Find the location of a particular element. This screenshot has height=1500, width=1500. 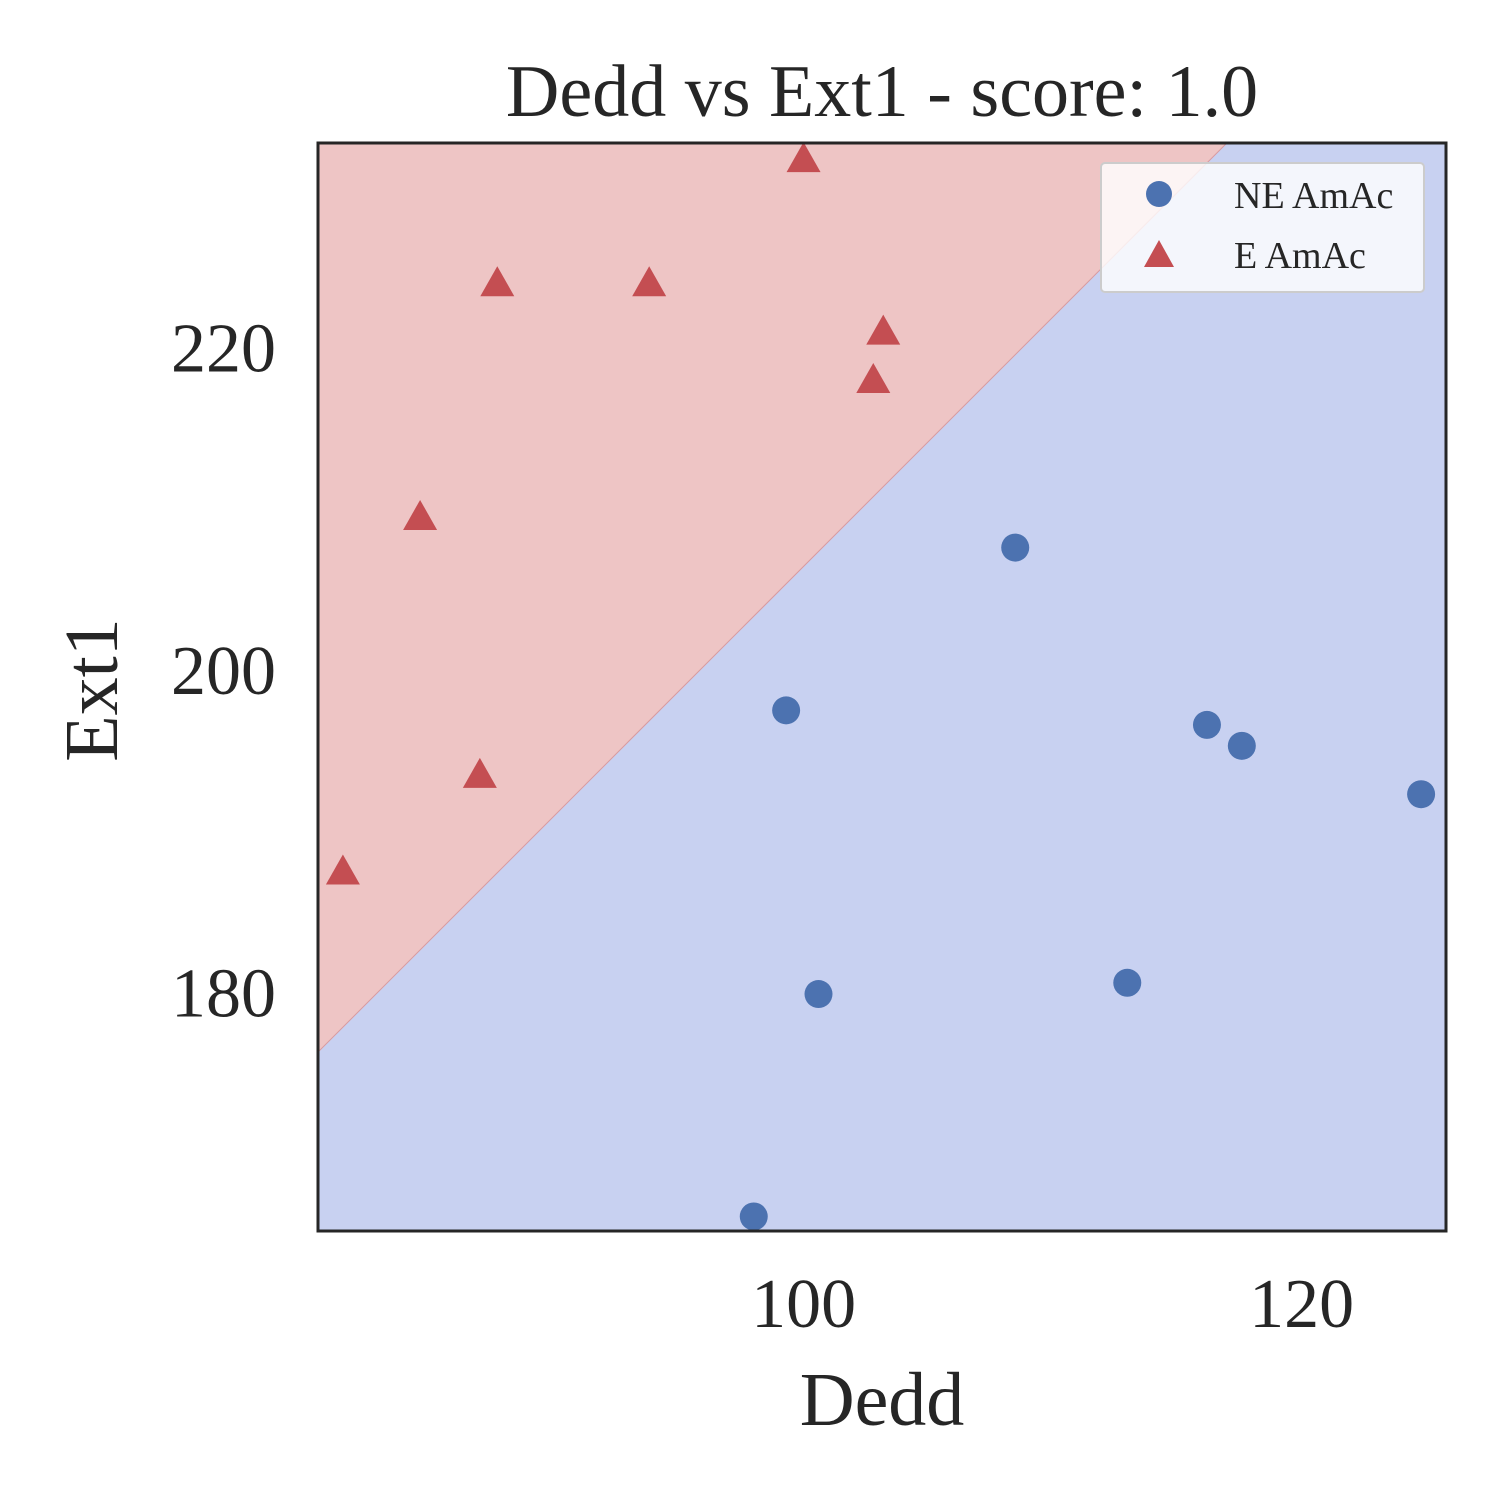

legend-label-e-amac: E AmAc is located at coordinates (1300, 256).